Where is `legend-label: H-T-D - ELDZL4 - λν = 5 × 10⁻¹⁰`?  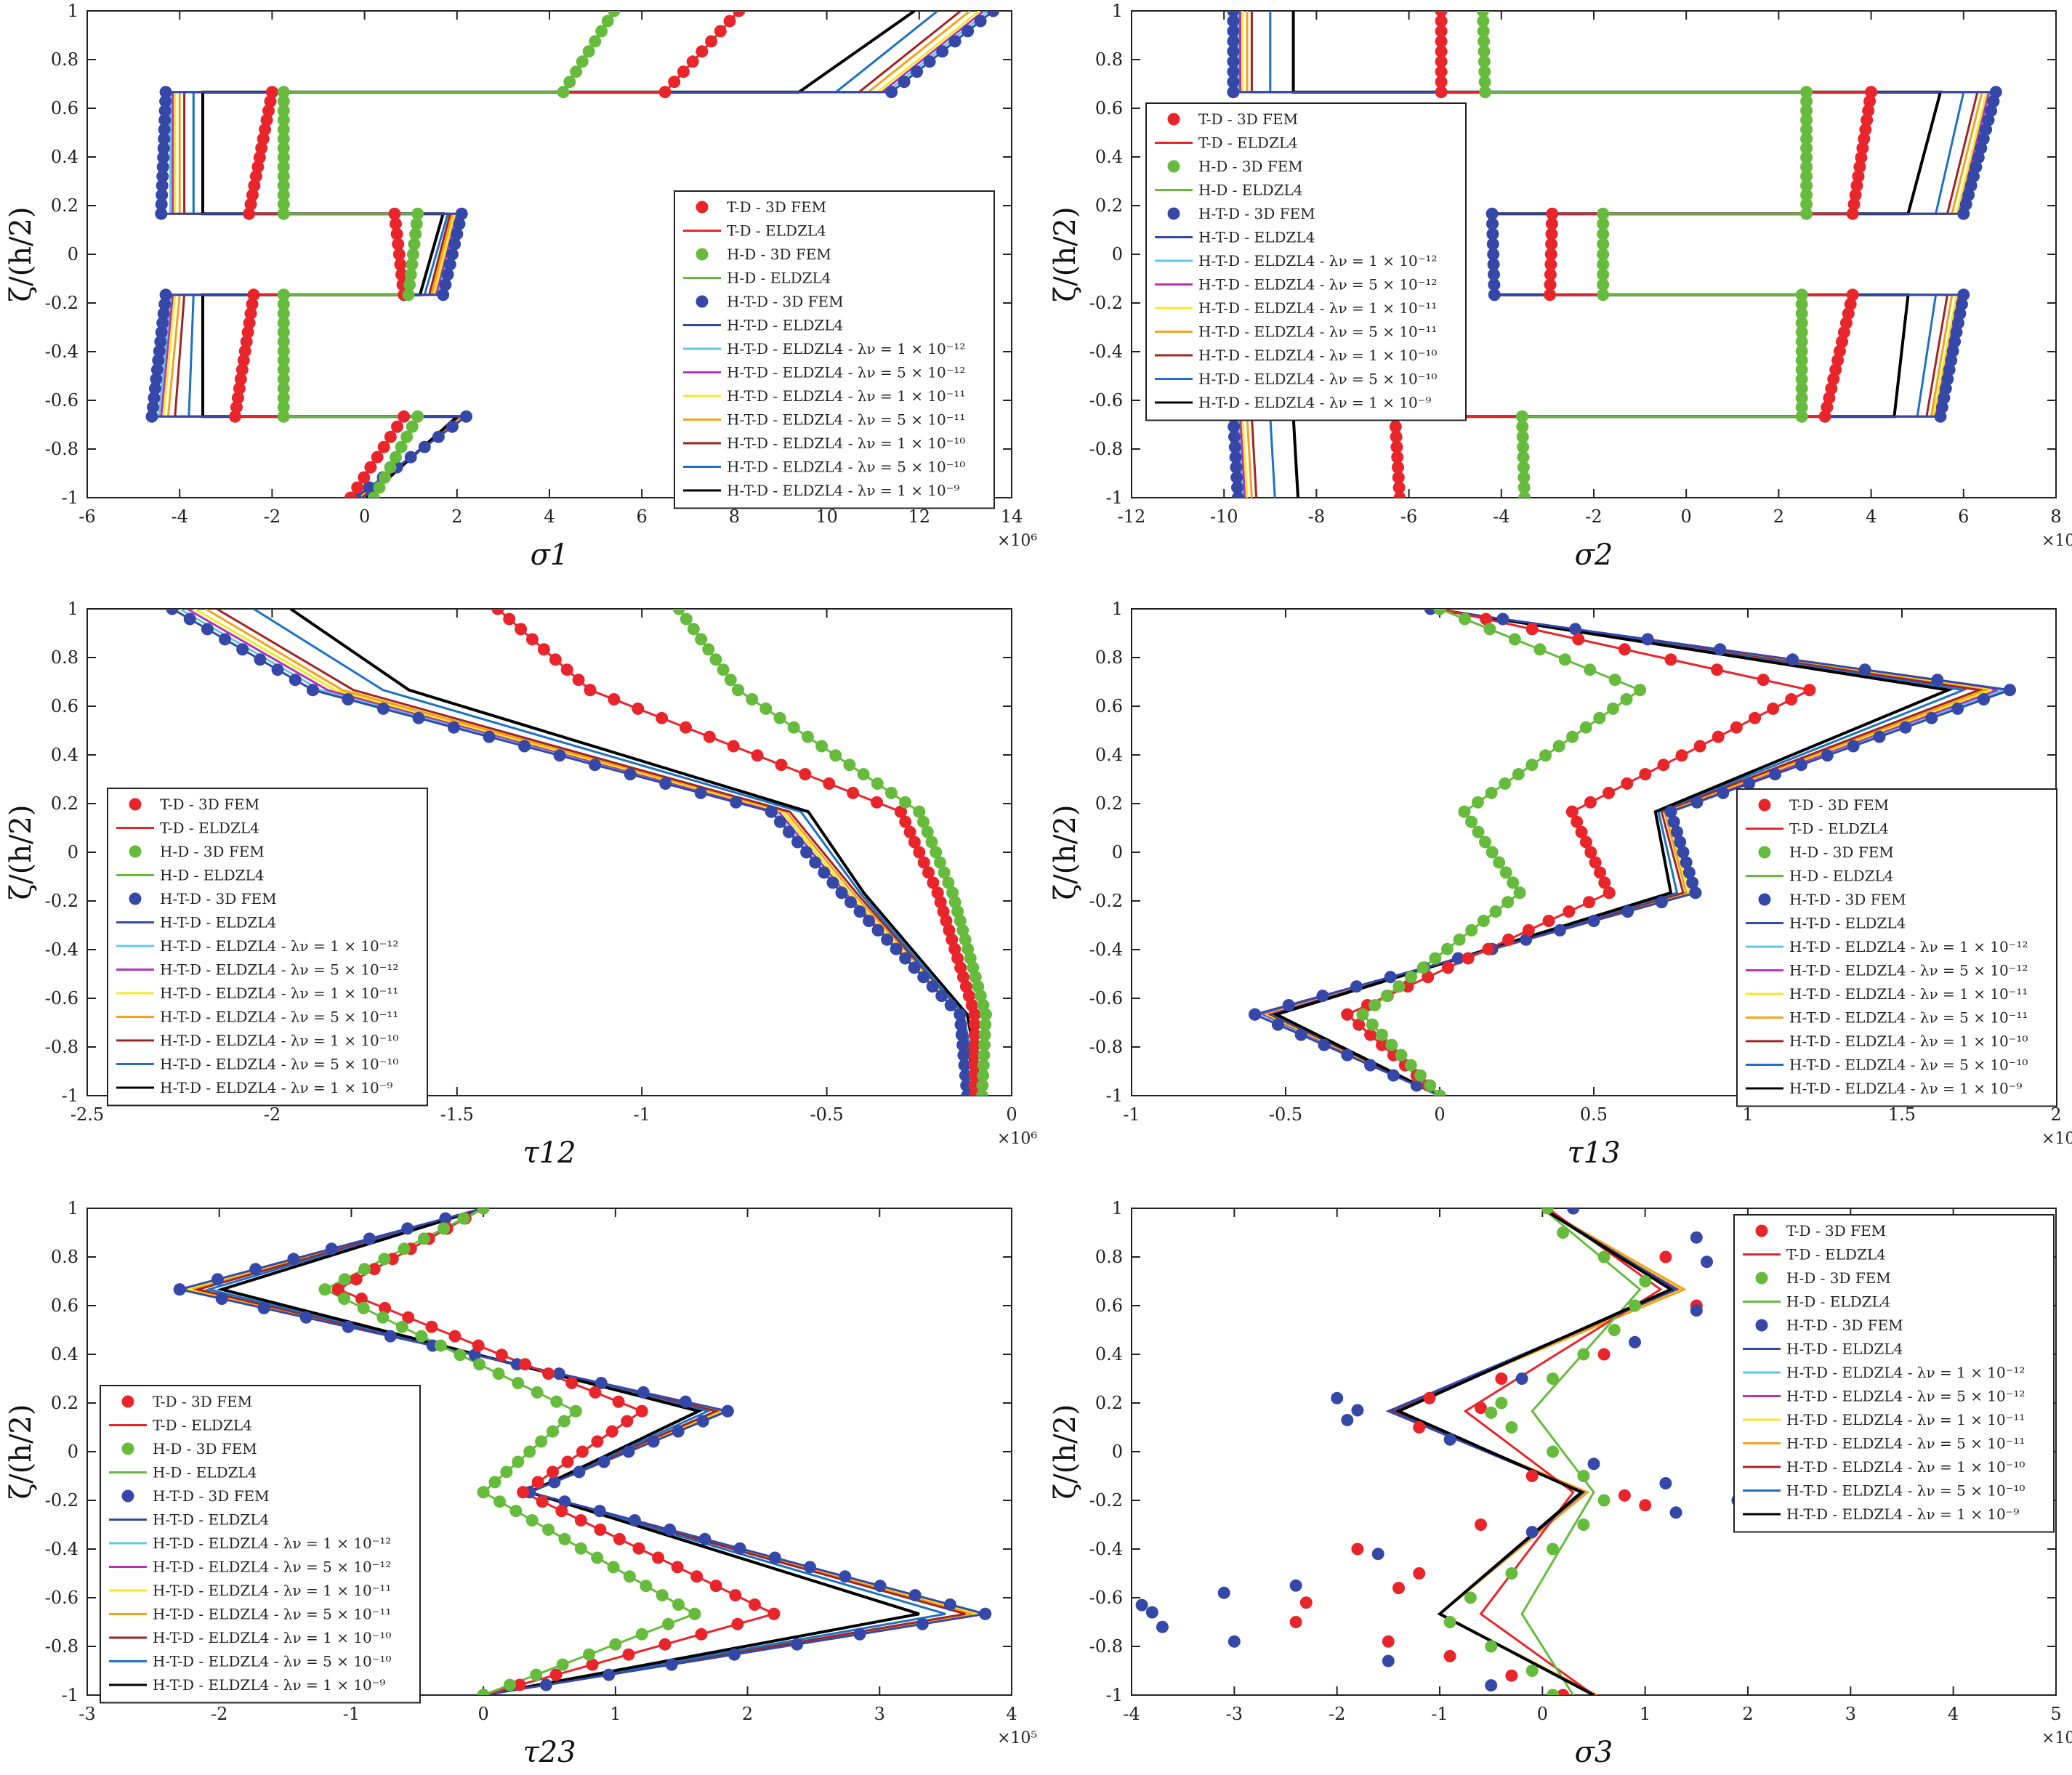 legend-label: H-T-D - ELDZL4 - λν = 5 × 10⁻¹⁰ is located at coordinates (1906, 1491).